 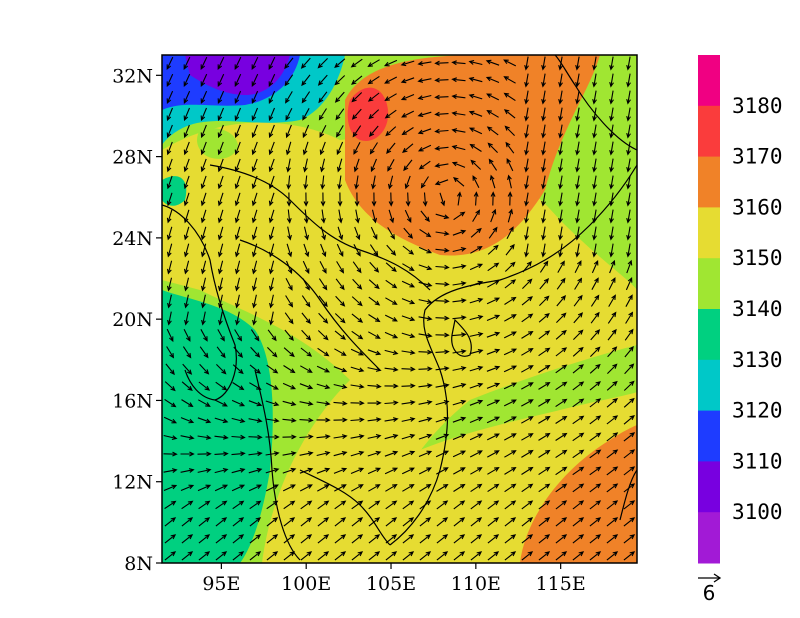 I want to click on colorbar-label: 3160, so click(x=757, y=207).